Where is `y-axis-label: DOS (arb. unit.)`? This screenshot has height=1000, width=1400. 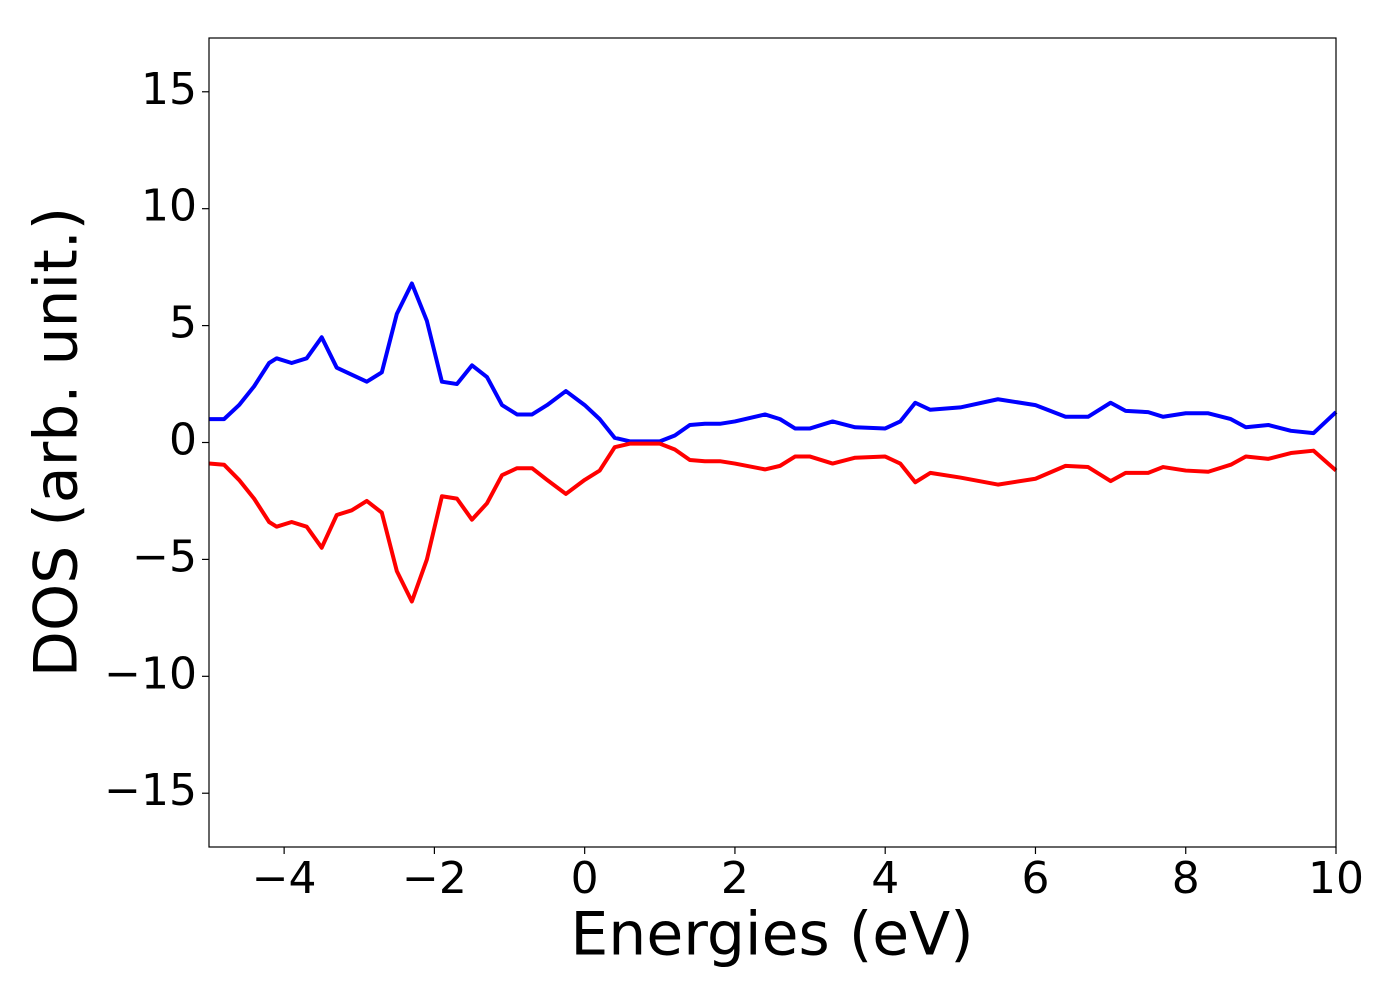
y-axis-label: DOS (arb. unit.) is located at coordinates (57, 442).